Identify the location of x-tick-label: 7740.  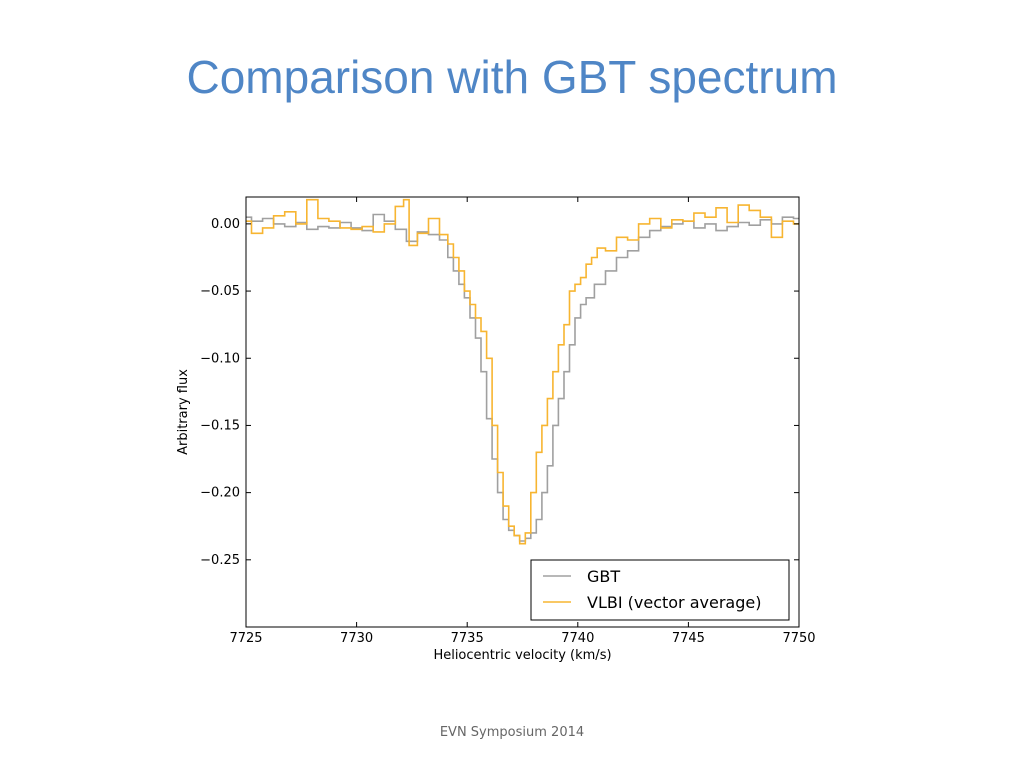
(577, 638).